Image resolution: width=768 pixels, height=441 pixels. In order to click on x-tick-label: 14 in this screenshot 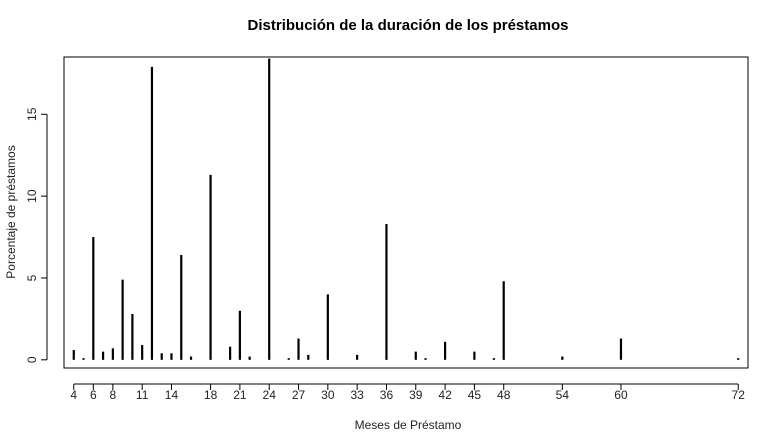, I will do `click(172, 395)`.